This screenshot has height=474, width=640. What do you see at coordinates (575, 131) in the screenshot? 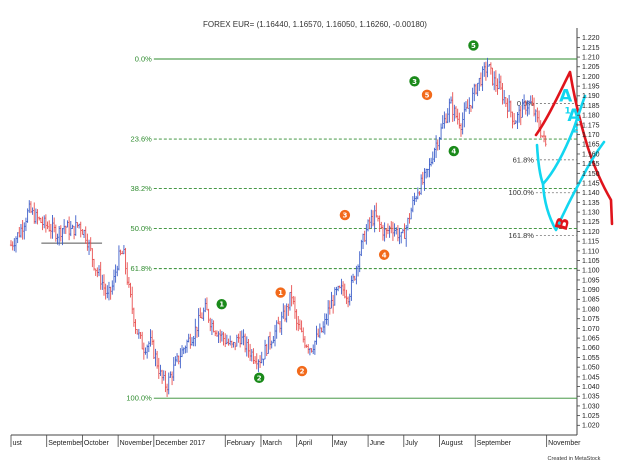
I see `hand-annotation-2: 2` at bounding box center [575, 131].